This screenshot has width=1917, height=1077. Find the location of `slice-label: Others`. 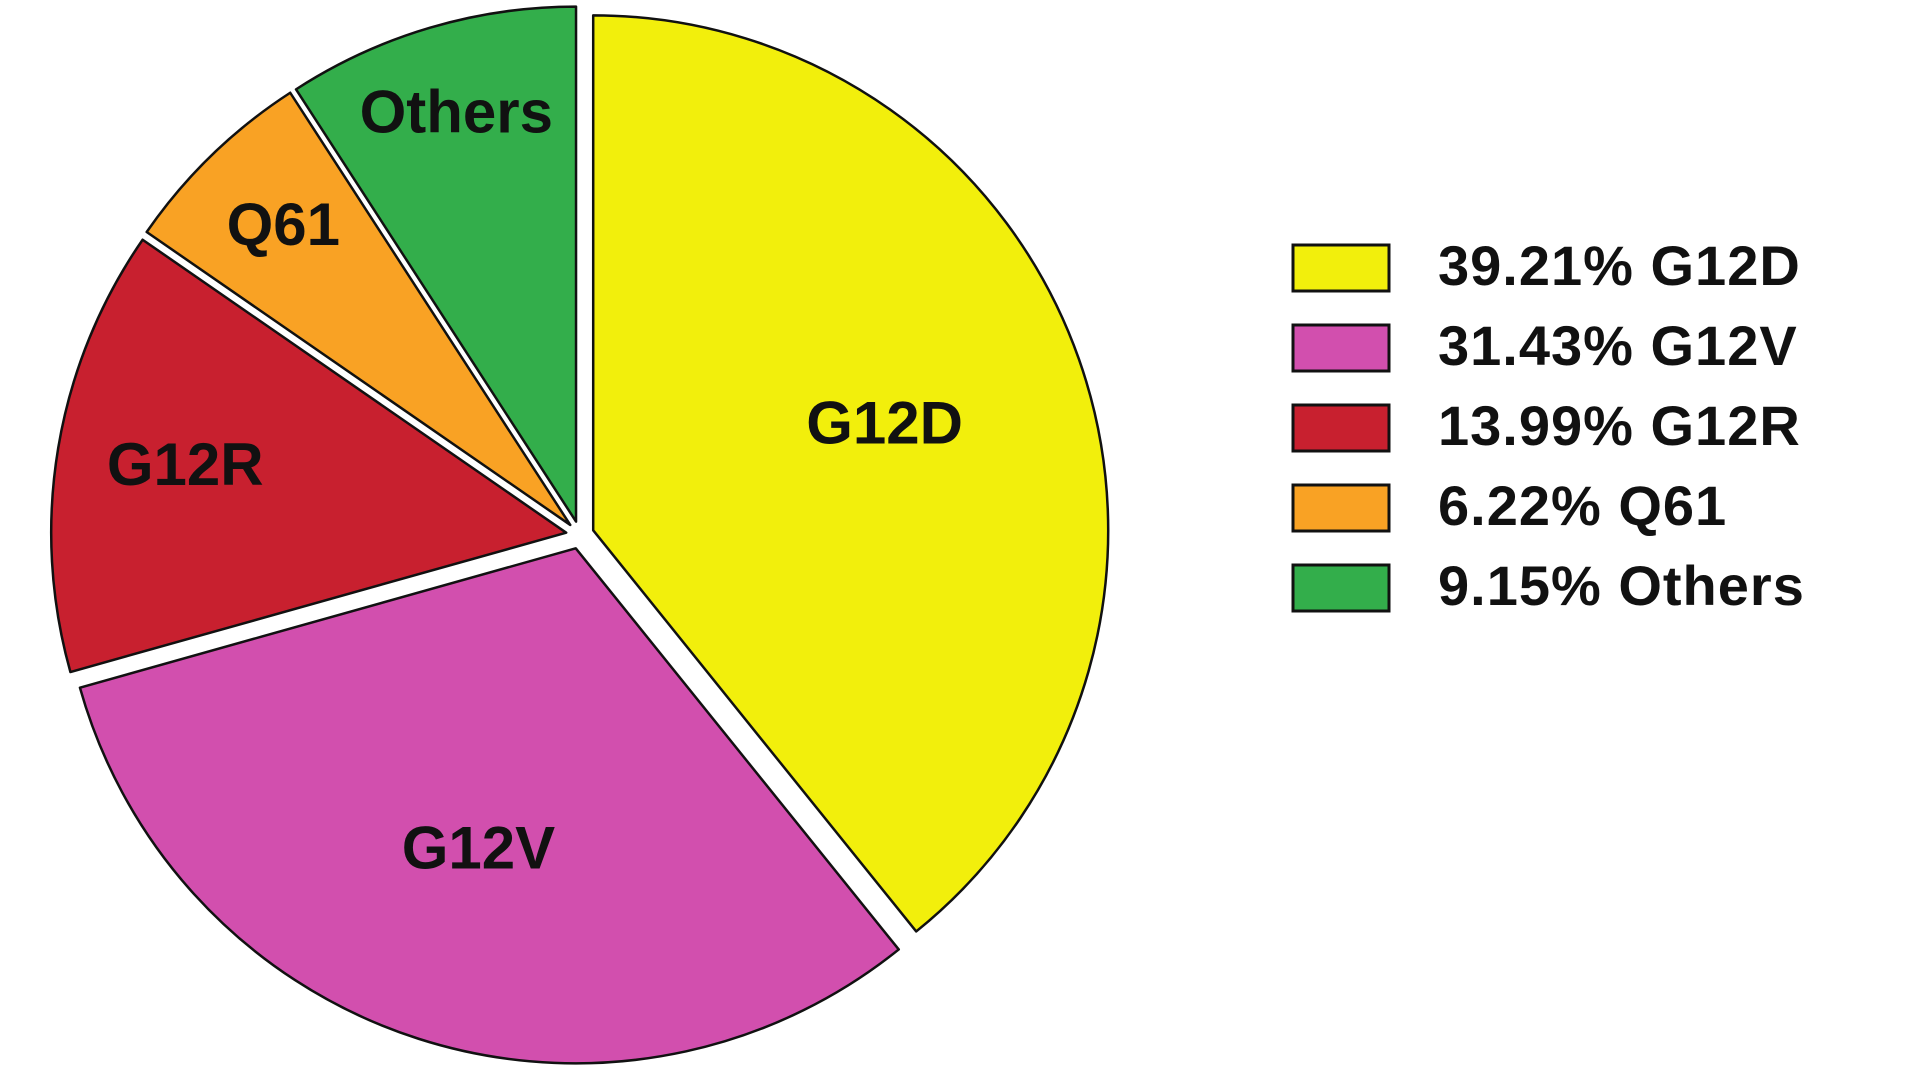

slice-label: Others is located at coordinates (456, 111).